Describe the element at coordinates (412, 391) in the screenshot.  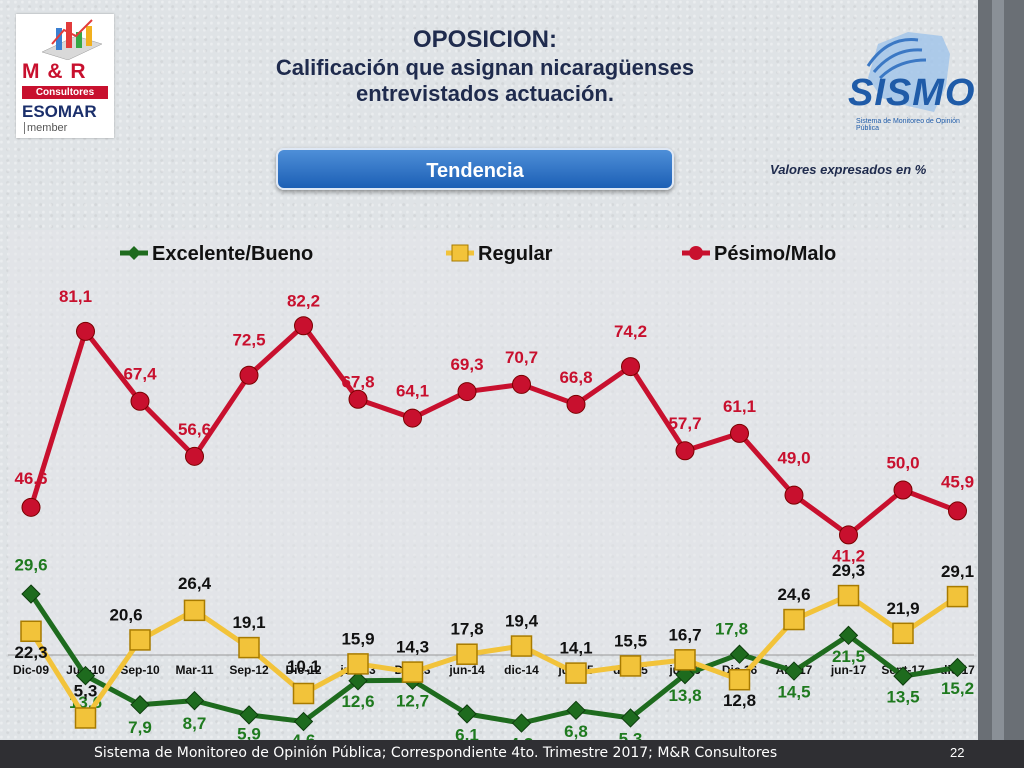
I see `data-label-pesimo-malo: 64,1` at that location.